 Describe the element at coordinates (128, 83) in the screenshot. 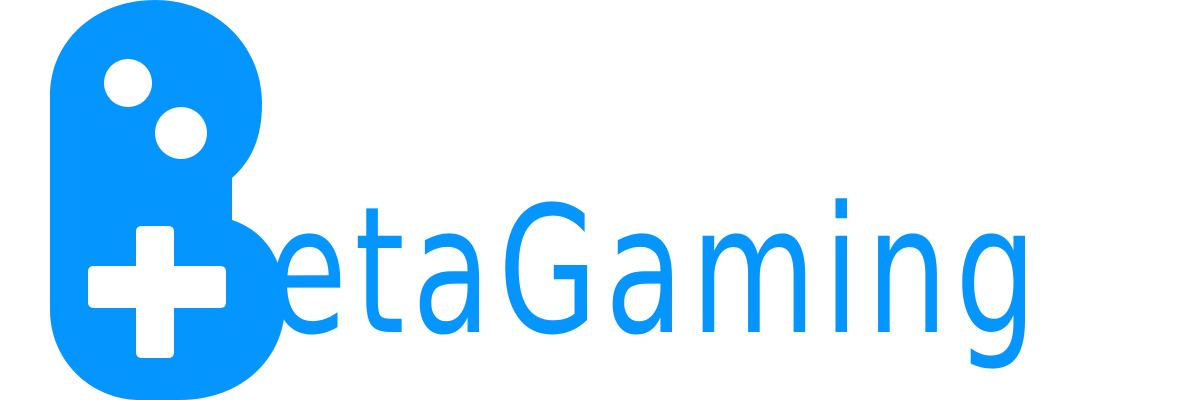

I see `gamepad-button-top` at that location.